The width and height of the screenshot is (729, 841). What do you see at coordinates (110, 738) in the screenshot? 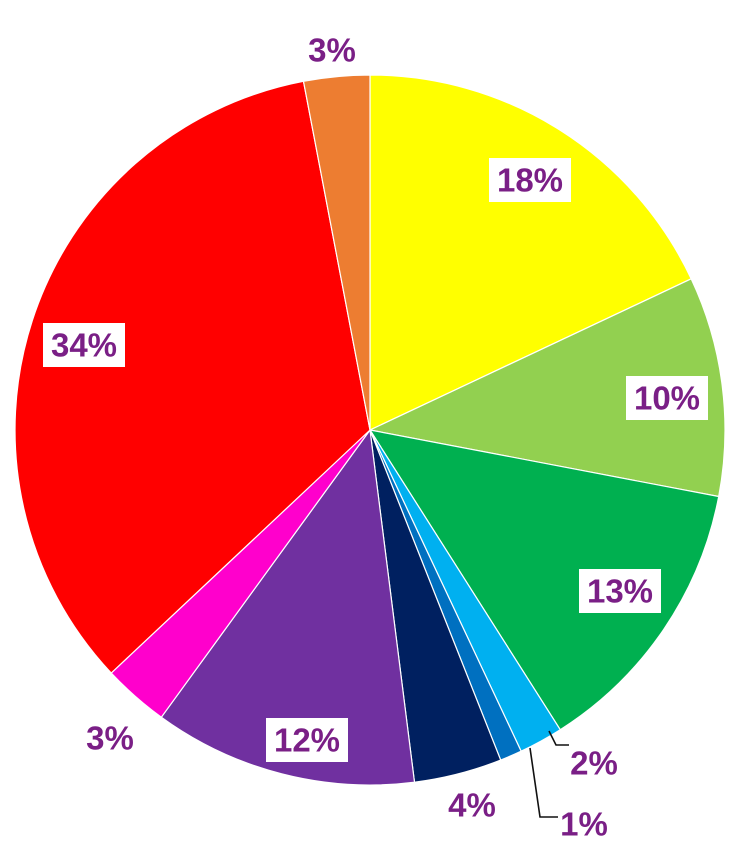
I see `slice-label-8: 3%` at bounding box center [110, 738].